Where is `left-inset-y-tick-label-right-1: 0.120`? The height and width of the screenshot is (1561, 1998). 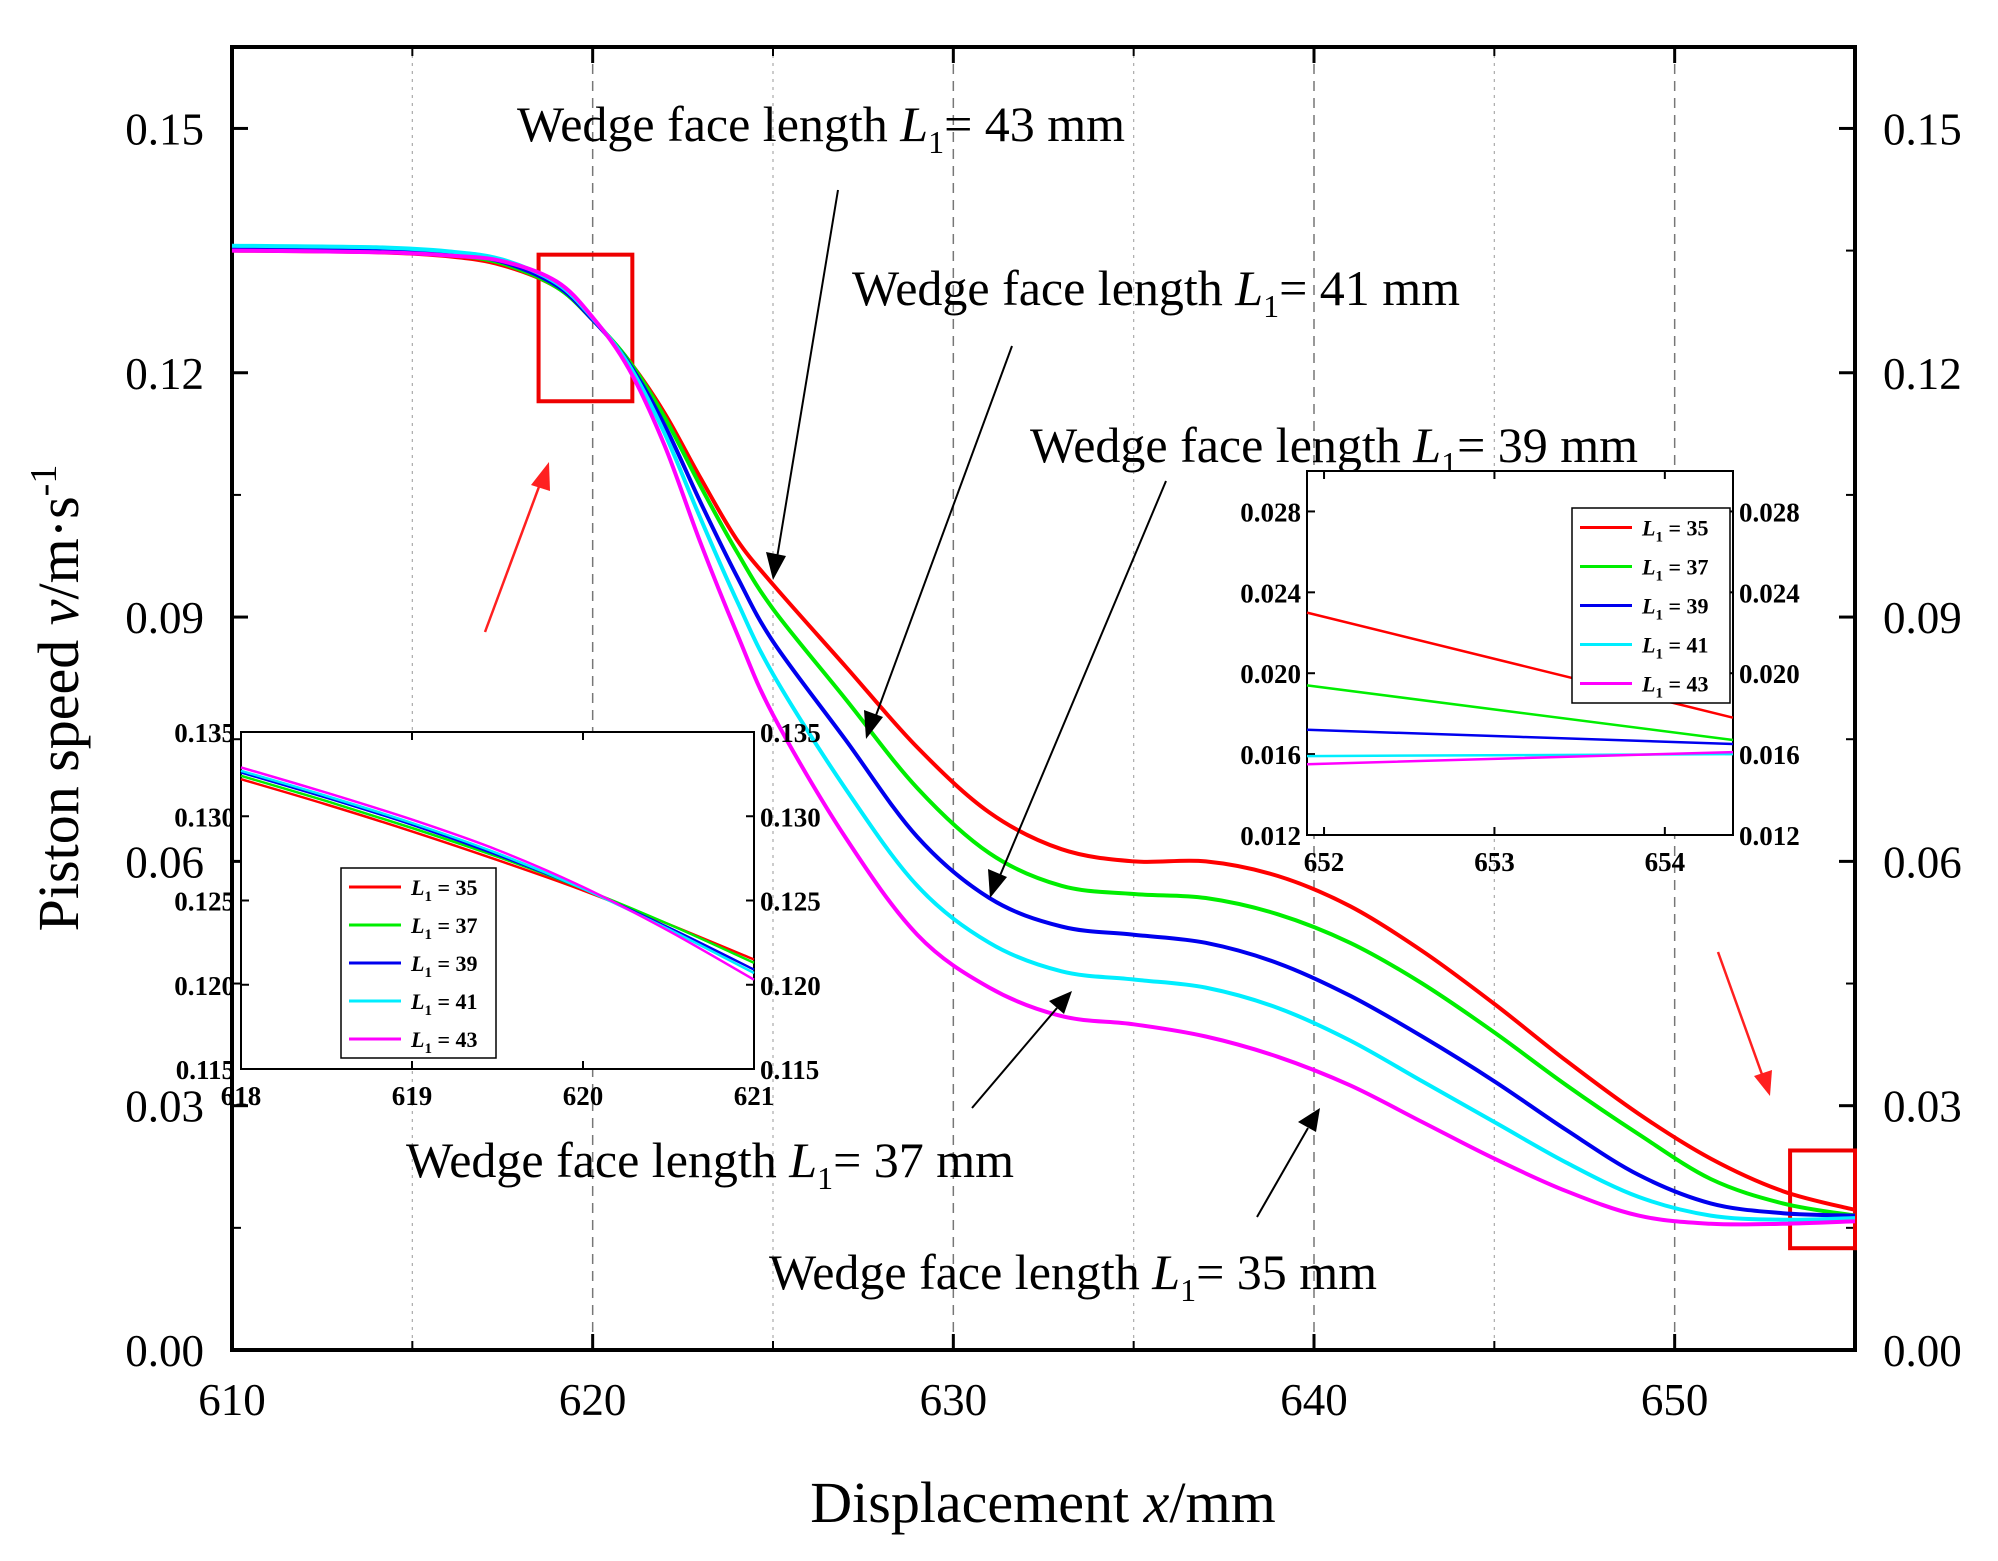 left-inset-y-tick-label-right-1: 0.120 is located at coordinates (790, 986).